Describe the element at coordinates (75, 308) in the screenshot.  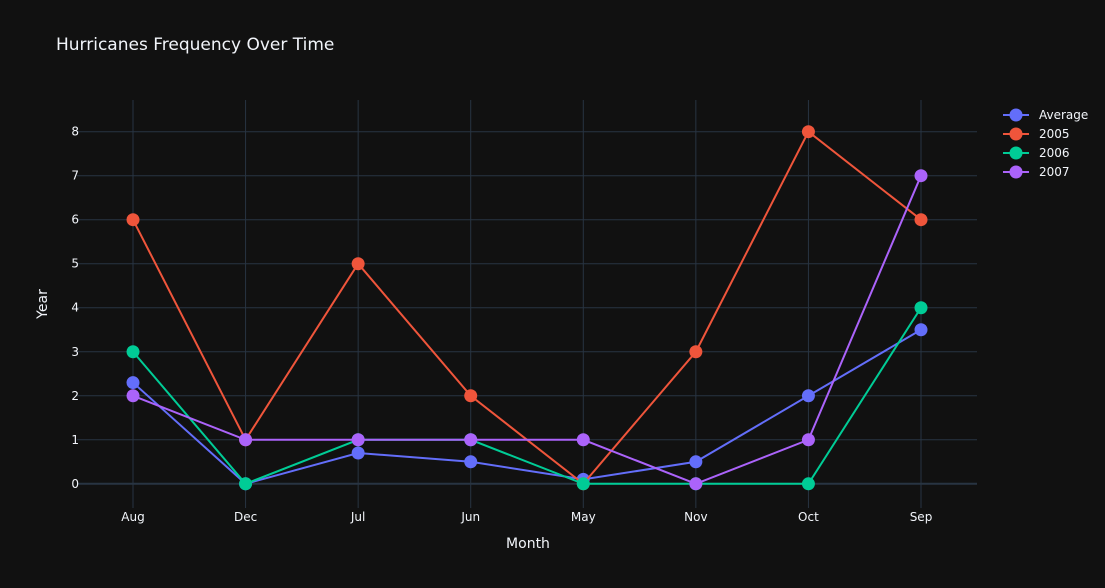
I see `y-tick-label: 4` at that location.